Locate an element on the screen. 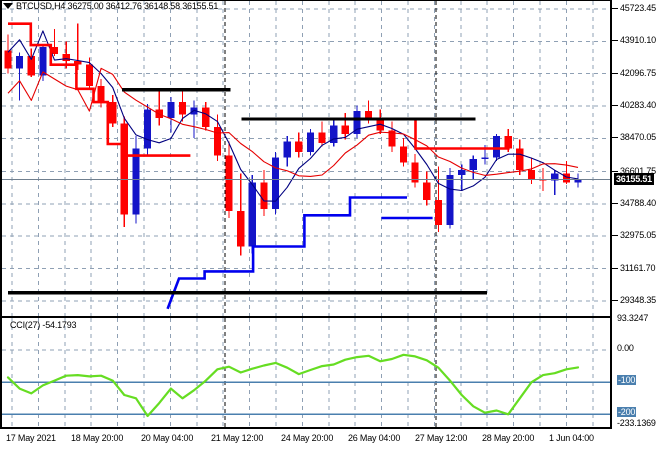 This screenshot has width=660, height=450. cci-axis-label: -233.1369 is located at coordinates (636, 423).